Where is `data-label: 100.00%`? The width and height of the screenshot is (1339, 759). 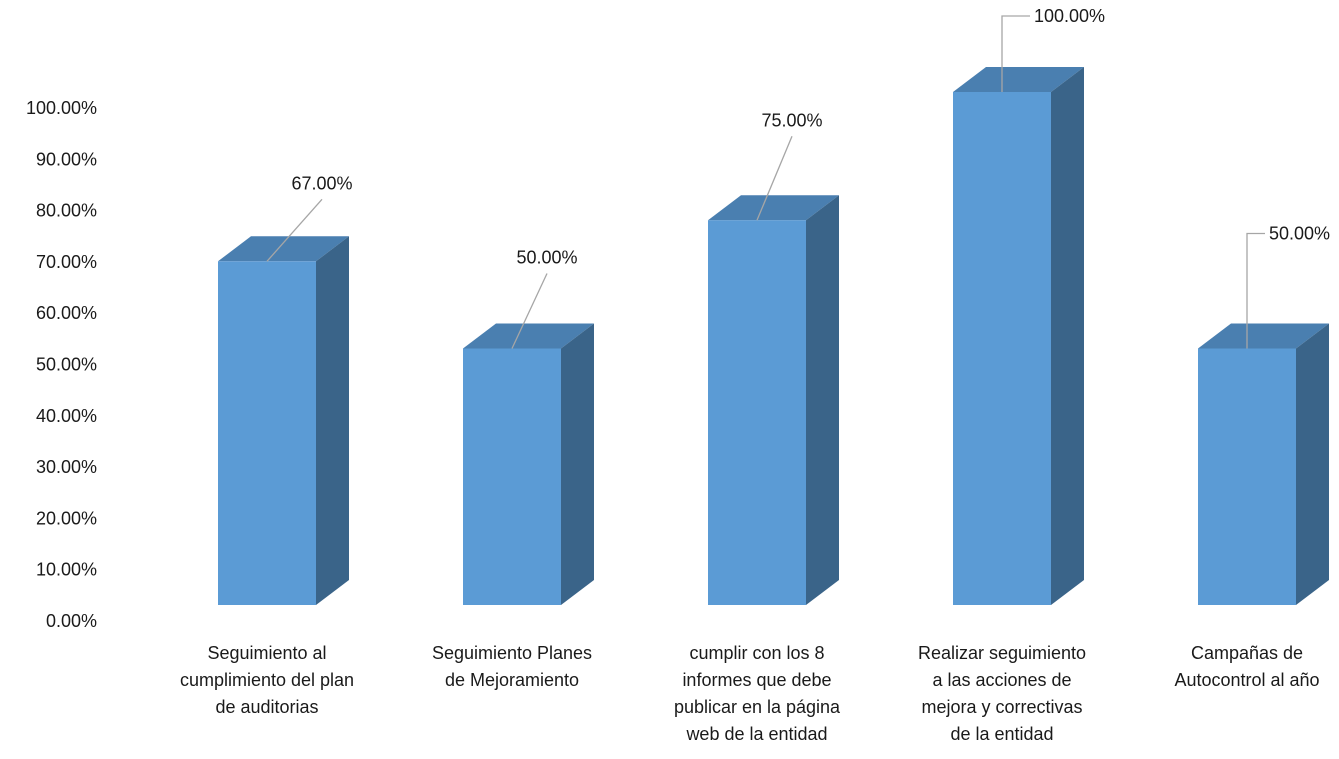 data-label: 100.00% is located at coordinates (1069, 16).